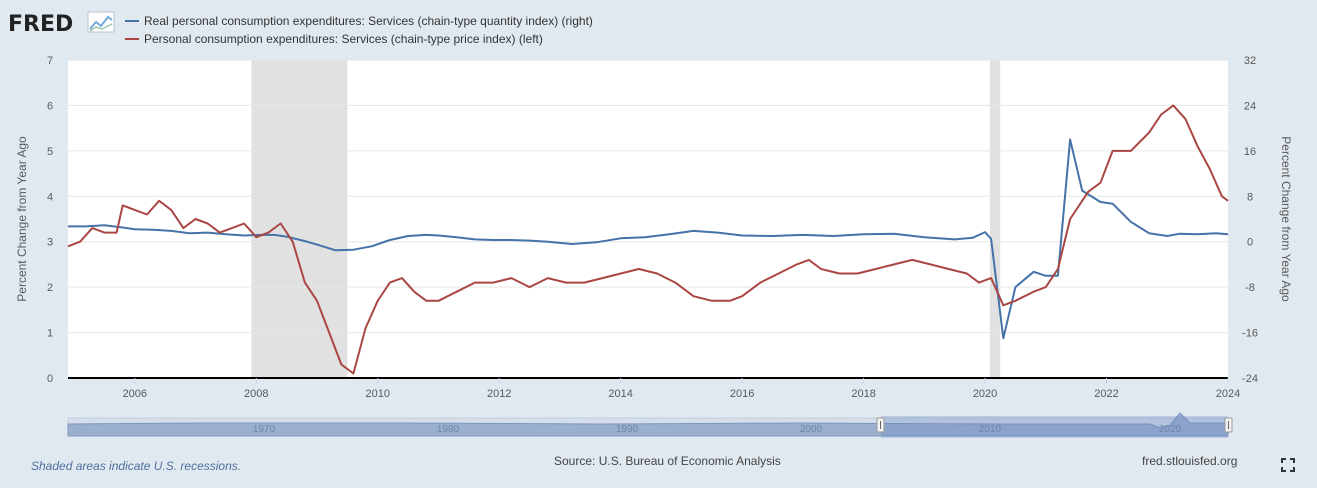 This screenshot has height=488, width=1317. What do you see at coordinates (681, 389) in the screenshot?
I see `x-axis-ticks: 2006 2008 2010 2012 2014 2016 2018 2020 2022 2024` at bounding box center [681, 389].